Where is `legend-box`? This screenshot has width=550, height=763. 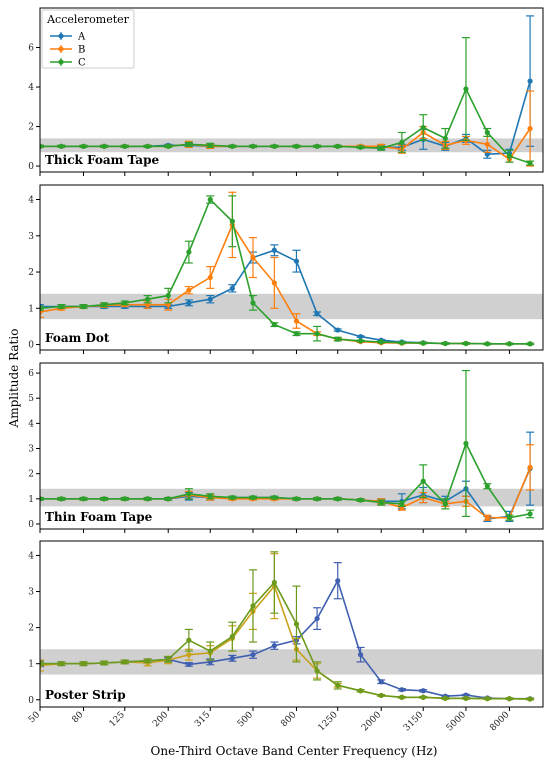 legend-box is located at coordinates (88, 39).